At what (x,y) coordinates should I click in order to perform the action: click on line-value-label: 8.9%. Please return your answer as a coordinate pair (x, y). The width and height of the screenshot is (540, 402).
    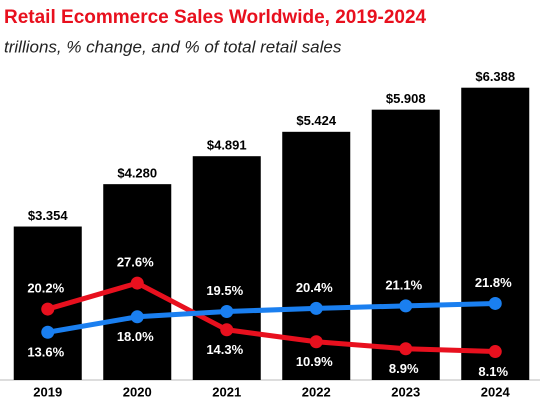
    Looking at the image, I should click on (404, 368).